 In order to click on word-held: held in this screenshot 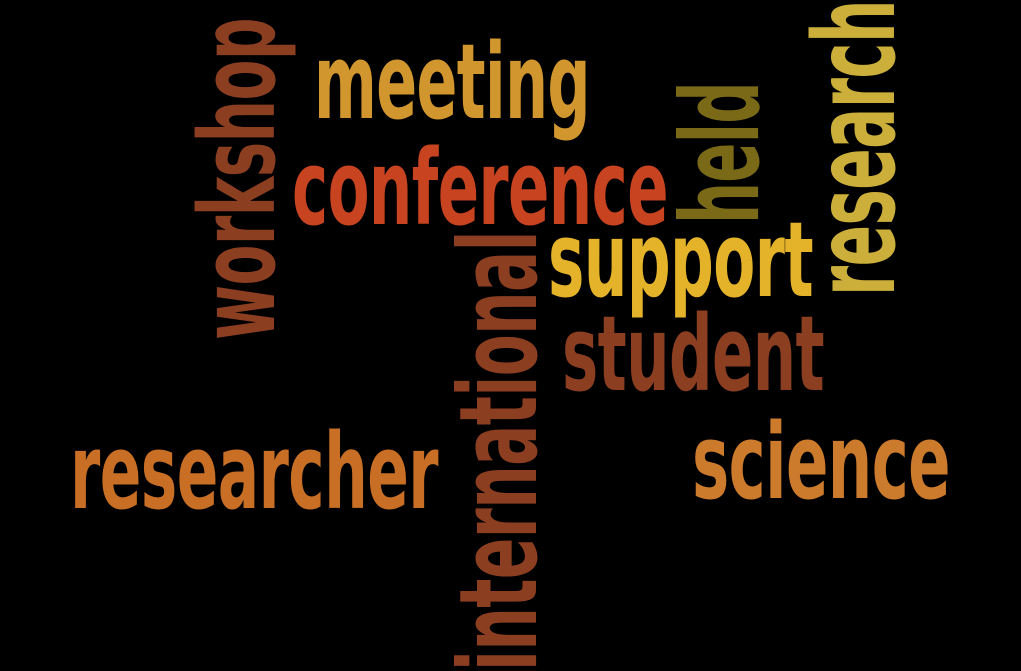, I will do `click(721, 153)`.